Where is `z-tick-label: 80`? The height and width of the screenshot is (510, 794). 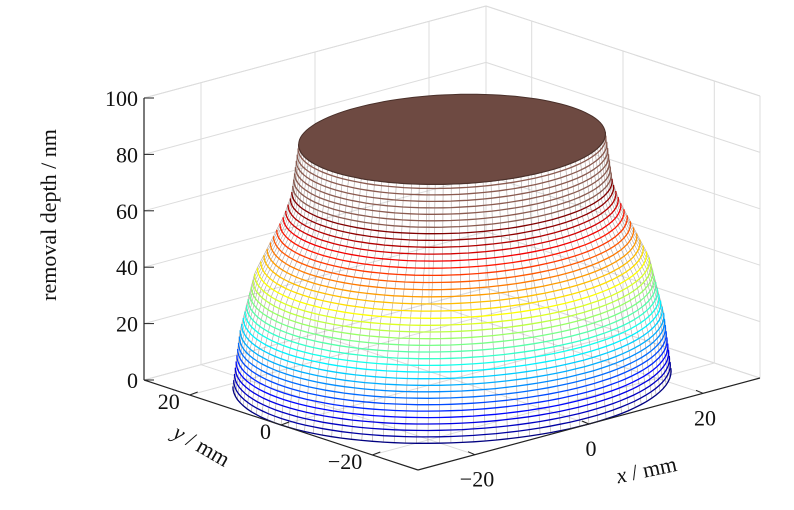
z-tick-label: 80 is located at coordinates (127, 154).